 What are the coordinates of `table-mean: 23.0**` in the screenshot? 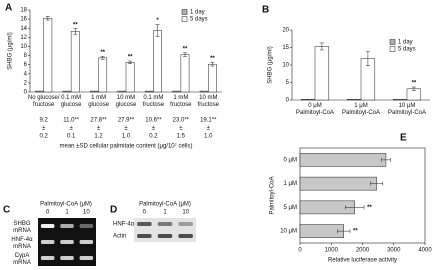 It's located at (181, 121).